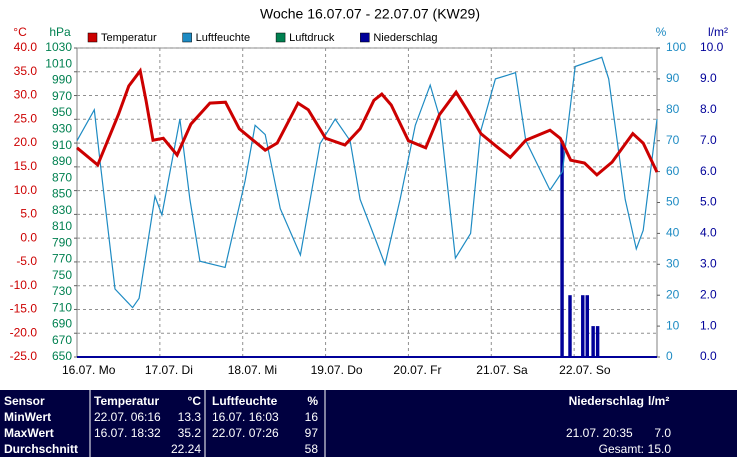  Describe the element at coordinates (129, 38) in the screenshot. I see `legend-label: Temperatur` at that location.